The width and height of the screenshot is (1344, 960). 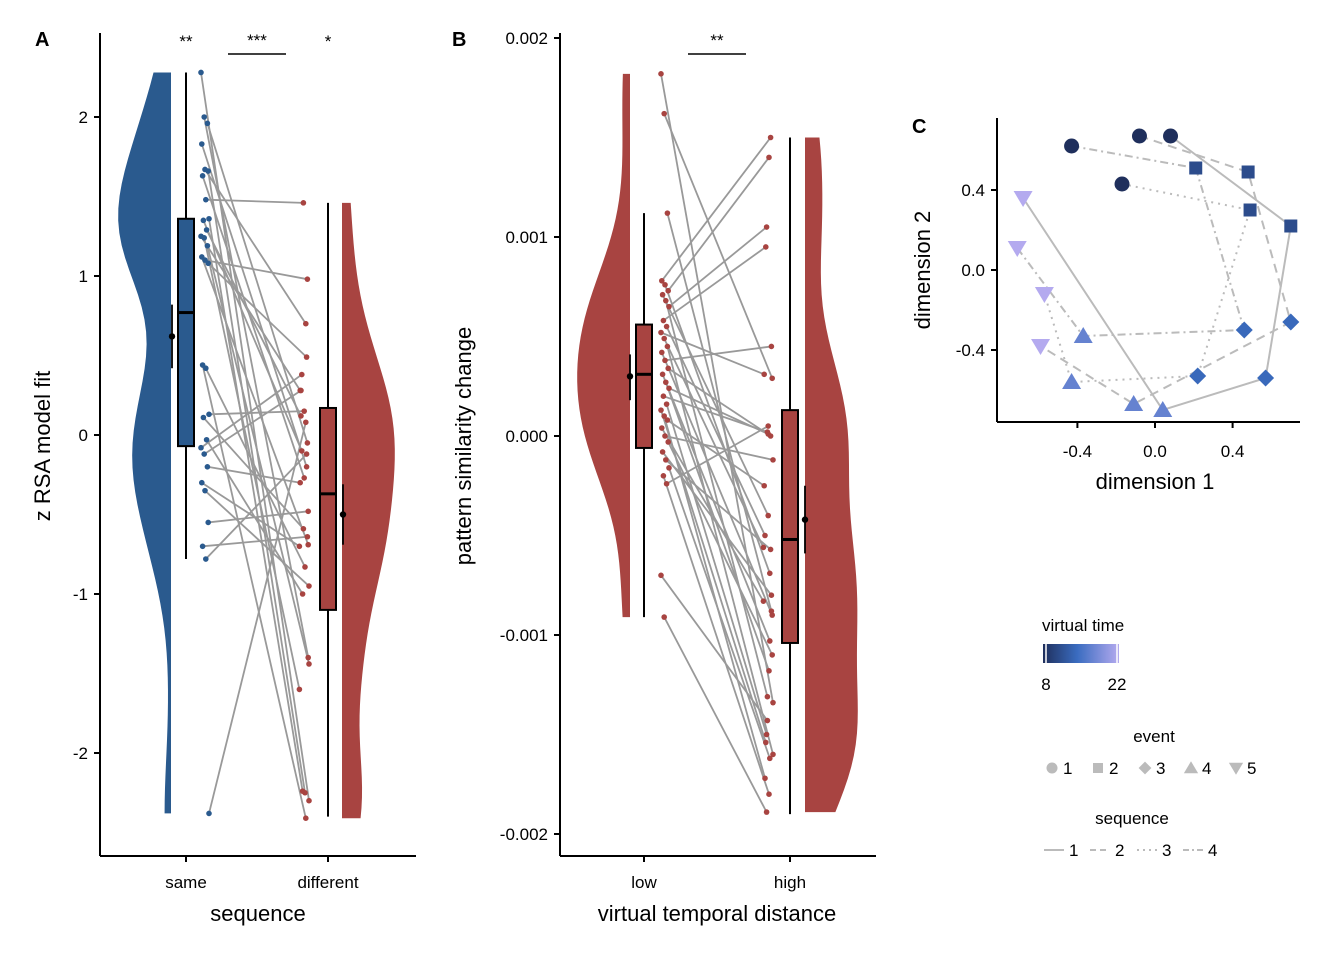 I want to click on boxplots-b, so click(x=717, y=476).